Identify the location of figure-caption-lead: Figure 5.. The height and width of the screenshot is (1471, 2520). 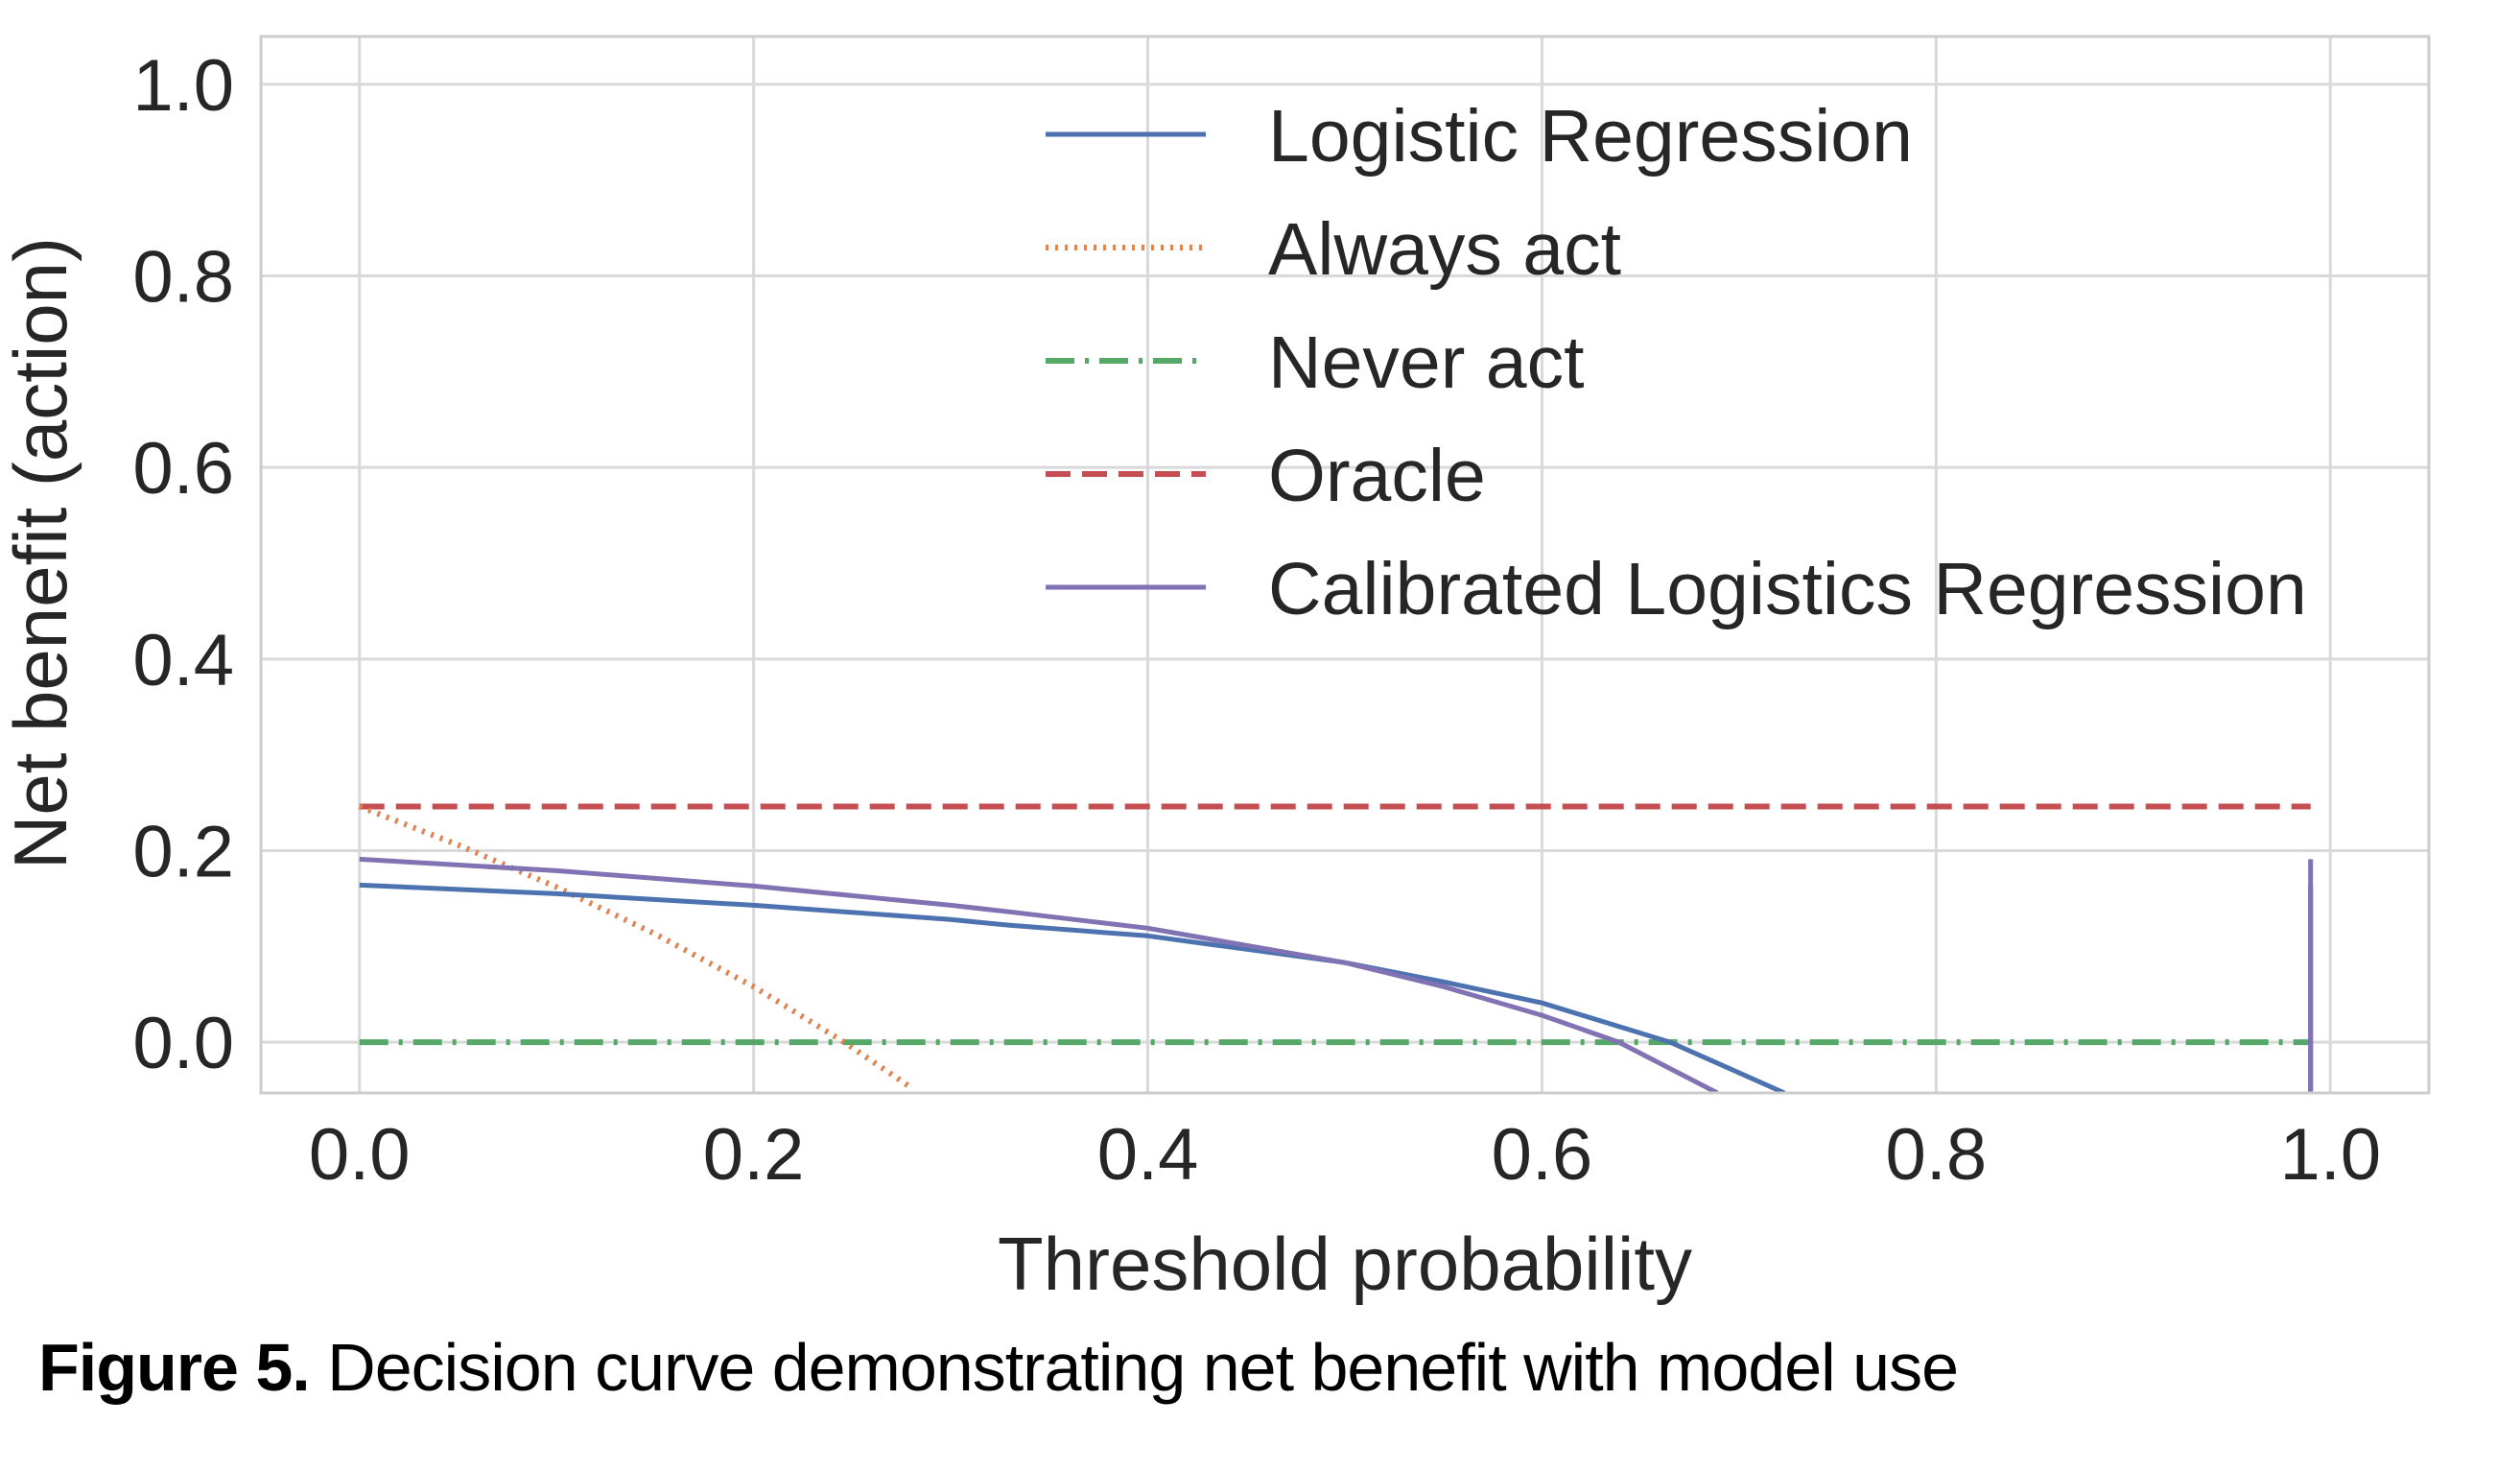
(174, 1367).